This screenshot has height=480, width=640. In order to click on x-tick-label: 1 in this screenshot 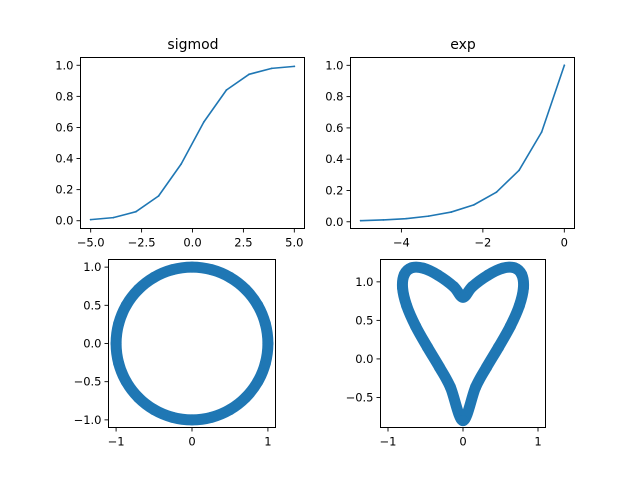, I will do `click(537, 442)`.